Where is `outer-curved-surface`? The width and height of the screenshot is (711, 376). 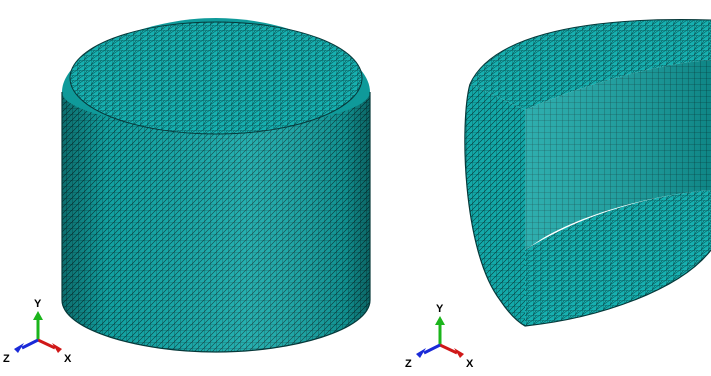 outer-curved-surface is located at coordinates (494, 205).